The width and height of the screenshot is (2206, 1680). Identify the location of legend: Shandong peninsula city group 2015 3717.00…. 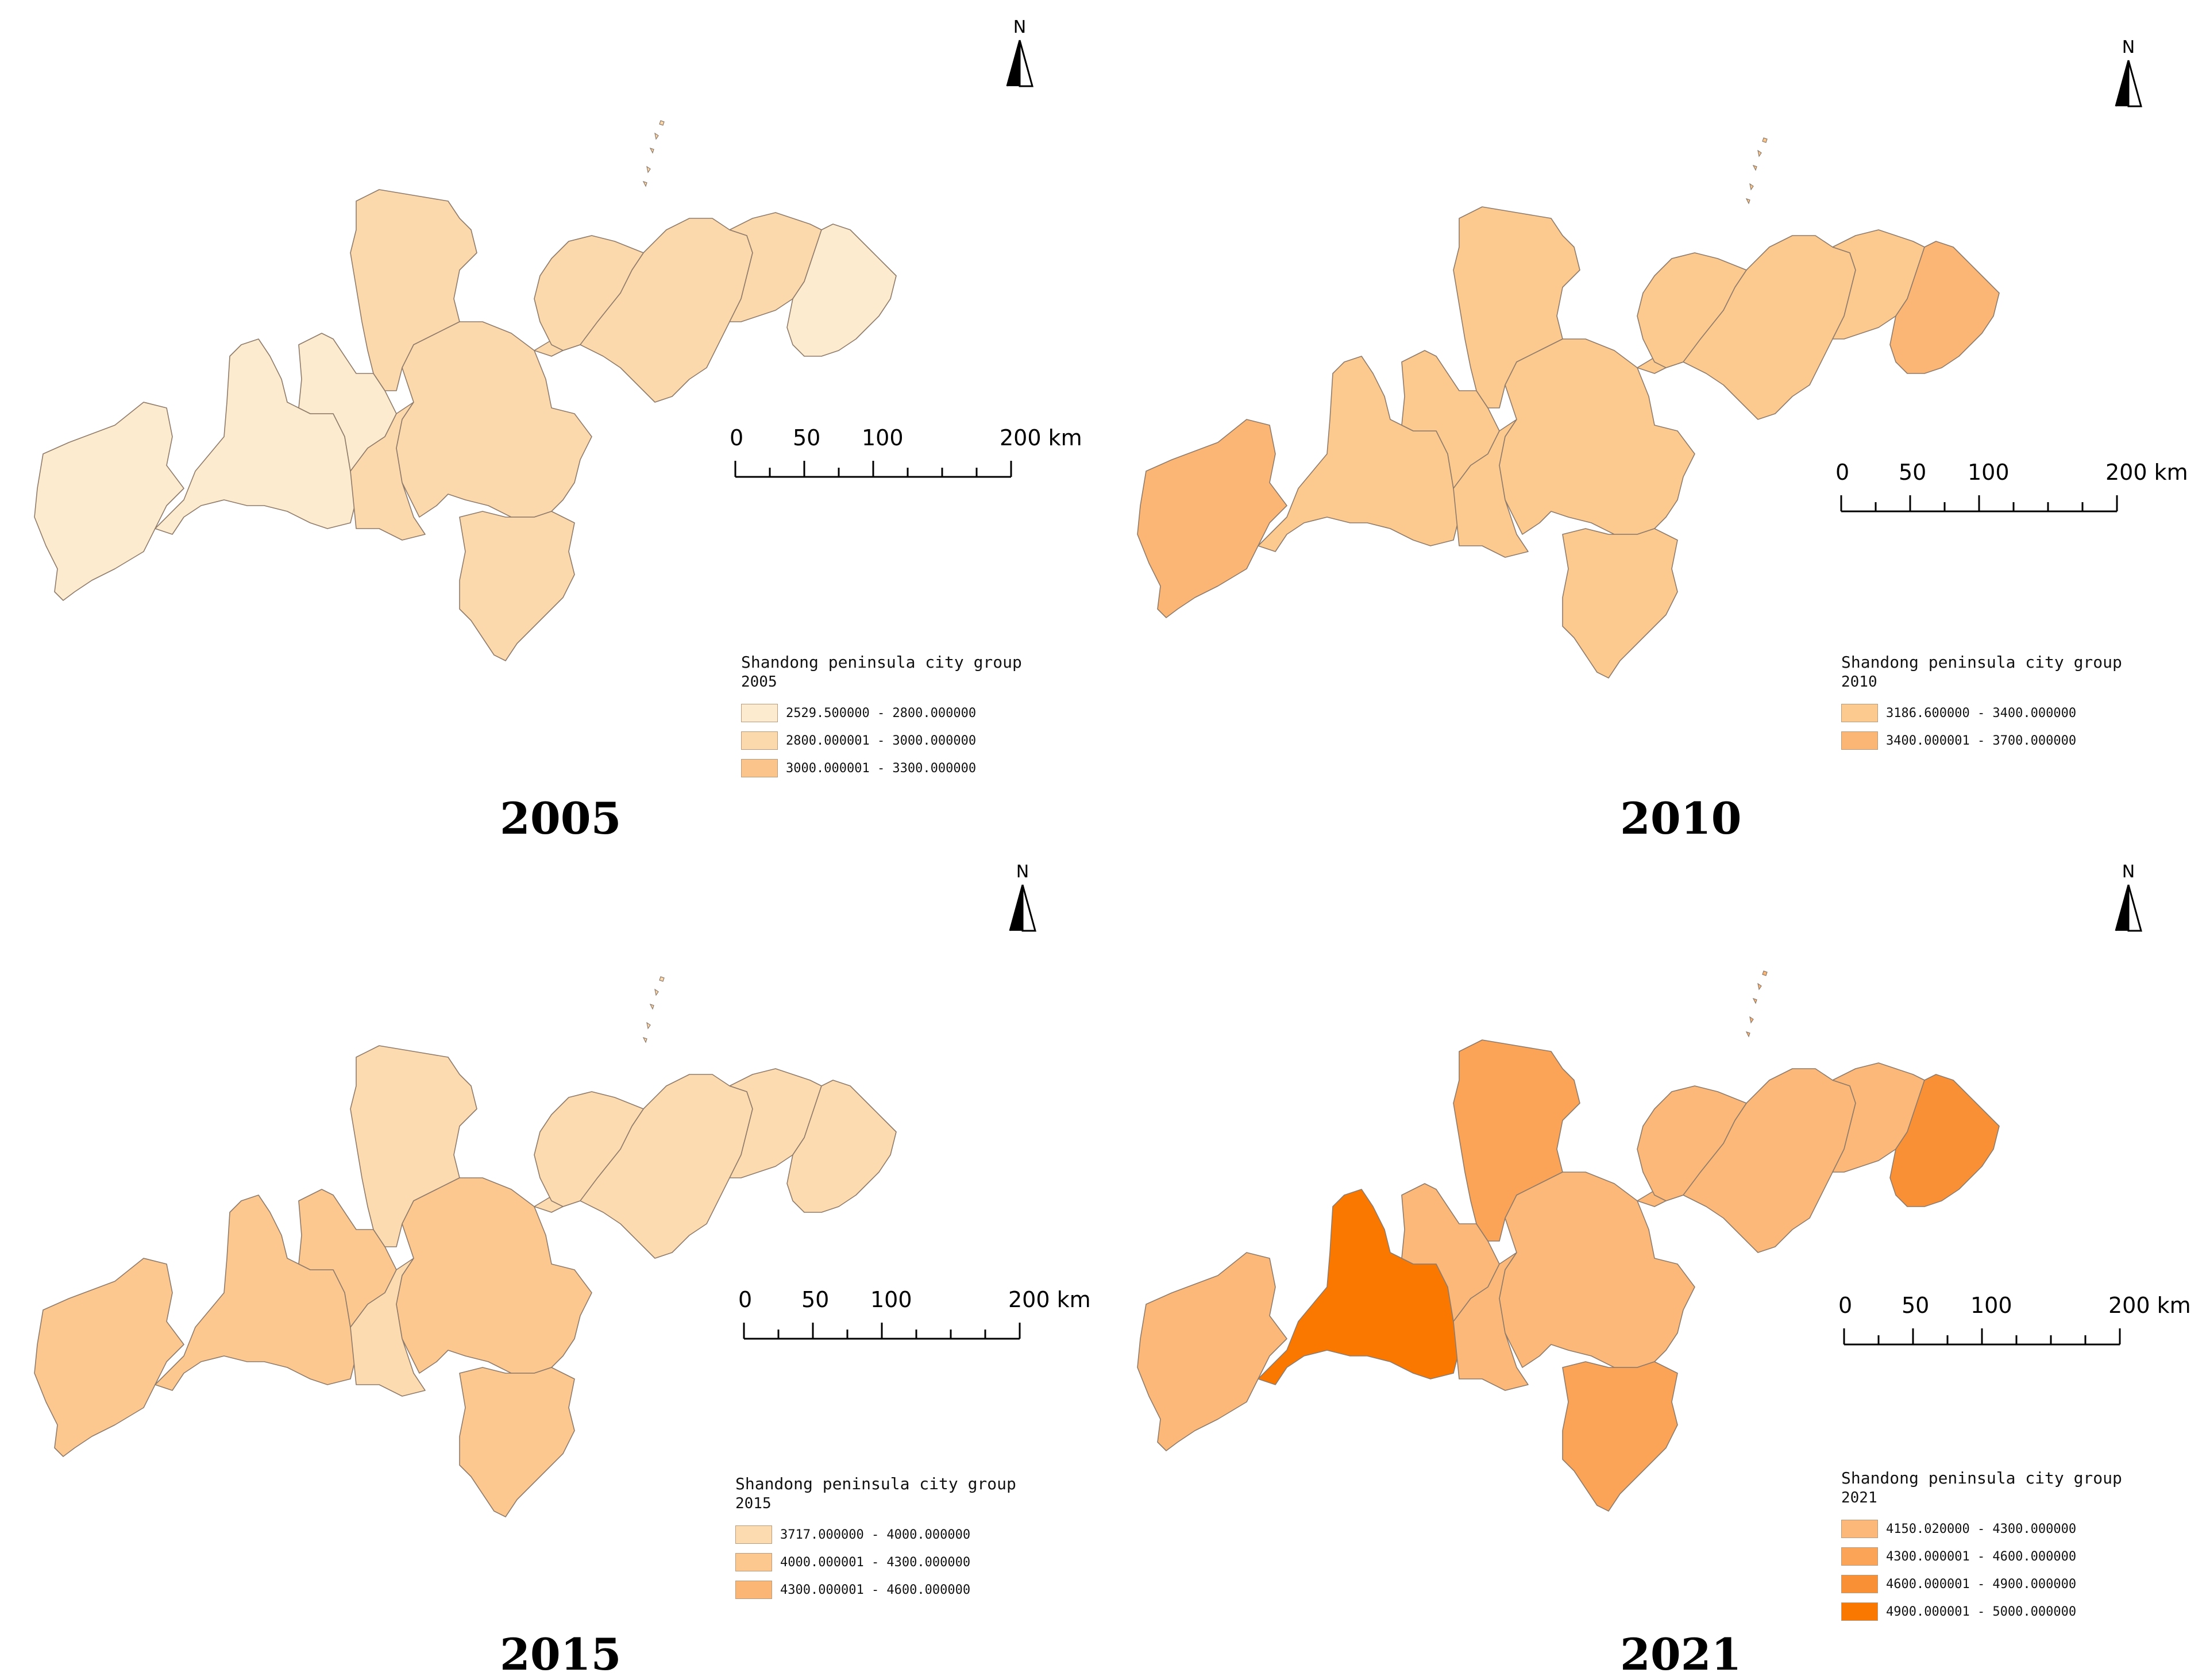
(884, 1539).